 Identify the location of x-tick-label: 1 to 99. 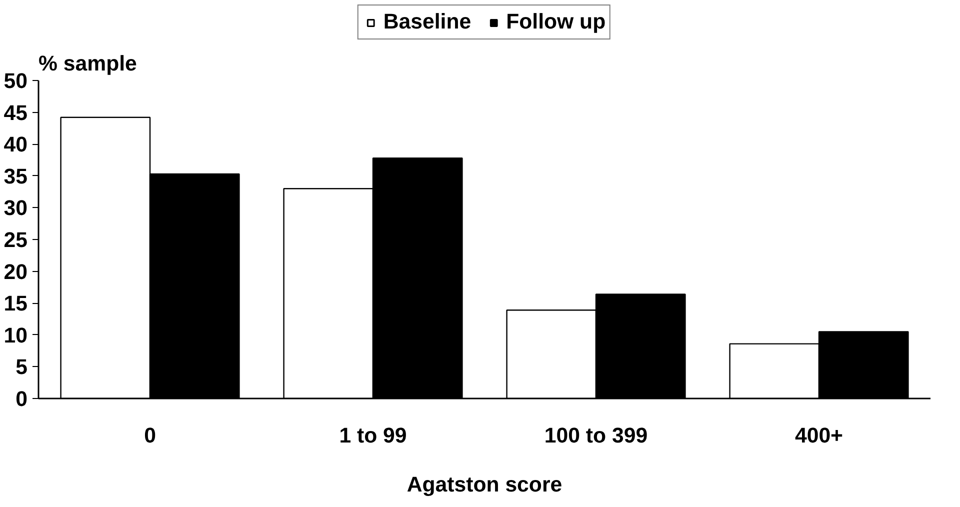
(373, 436).